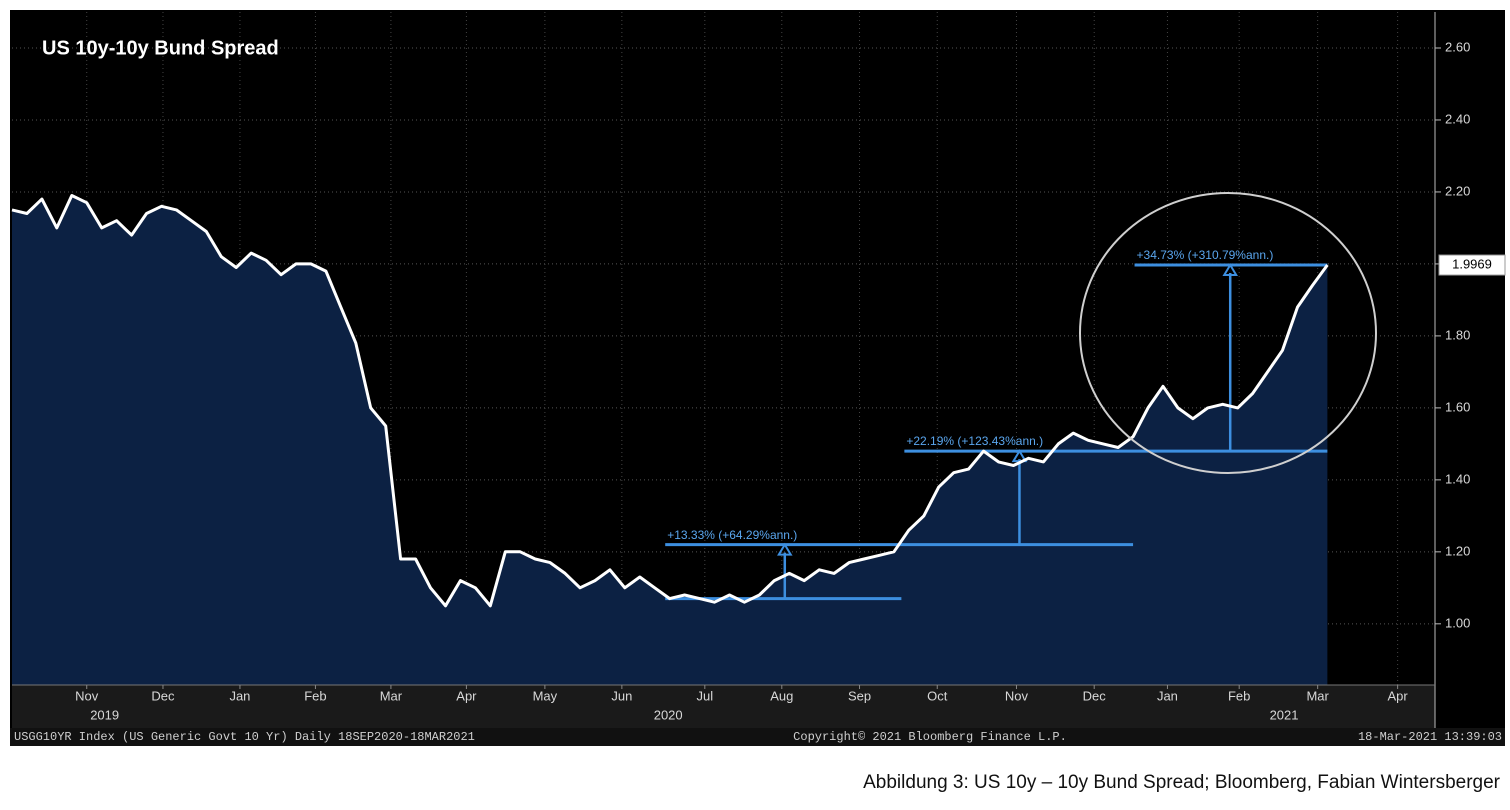  I want to click on last-value-box, so click(1472, 265).